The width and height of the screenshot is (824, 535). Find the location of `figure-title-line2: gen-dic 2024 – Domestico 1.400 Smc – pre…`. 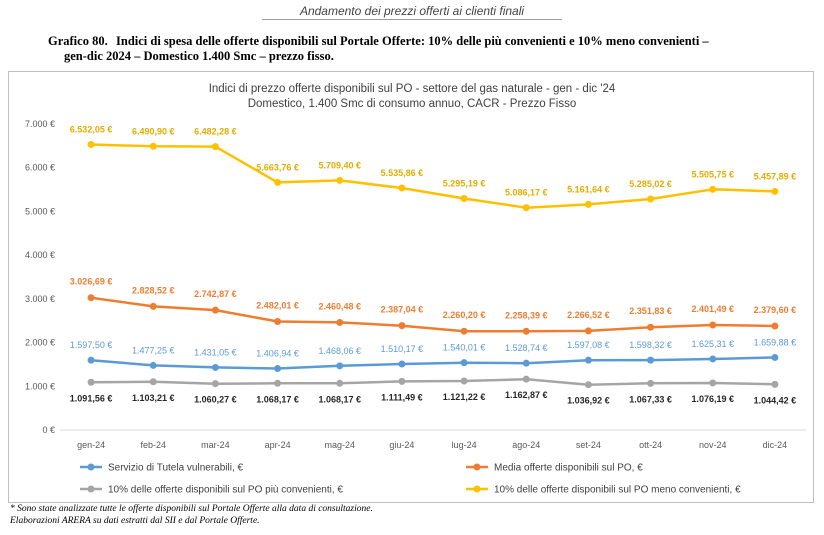

figure-title-line2: gen-dic 2024 – Domestico 1.400 Smc – pre… is located at coordinates (199, 56).